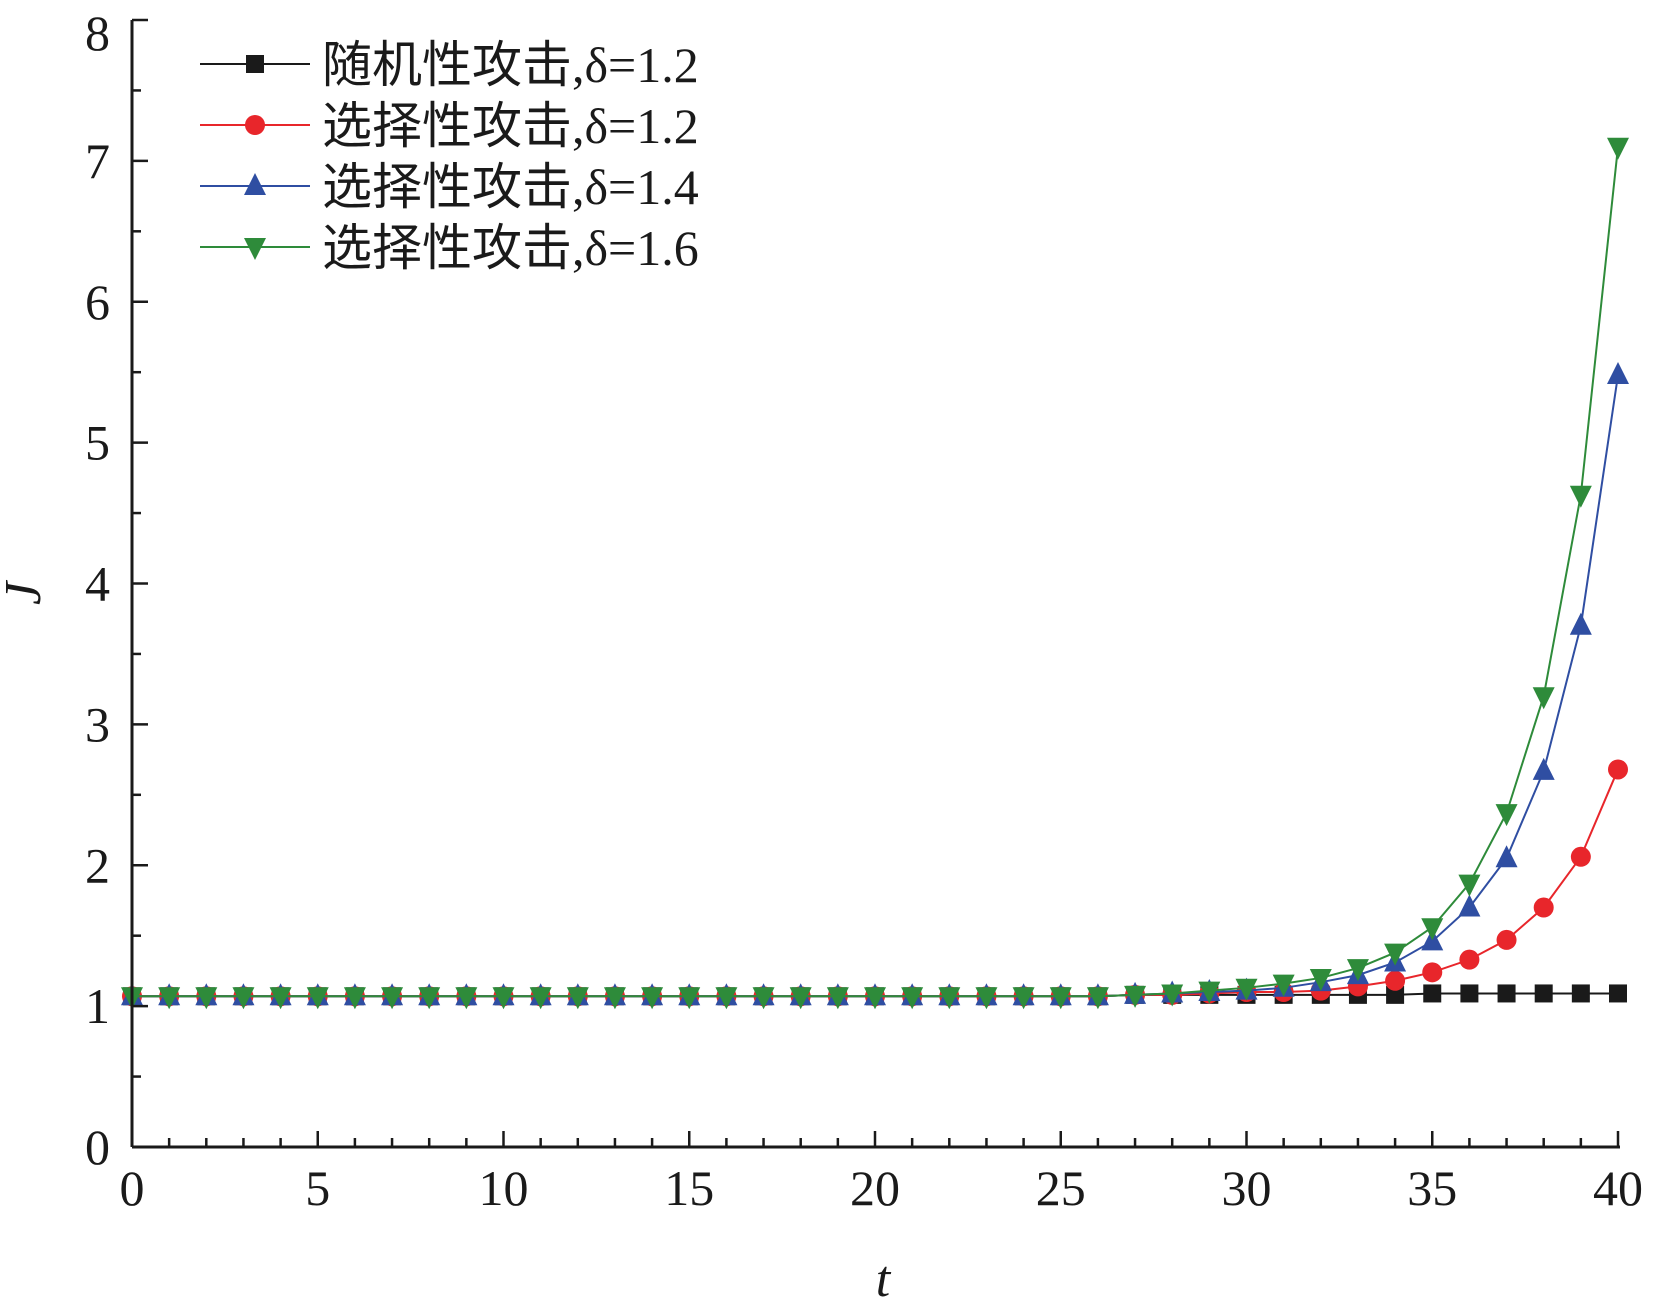  What do you see at coordinates (1618, 1188) in the screenshot?
I see `x-tick-label: 40` at bounding box center [1618, 1188].